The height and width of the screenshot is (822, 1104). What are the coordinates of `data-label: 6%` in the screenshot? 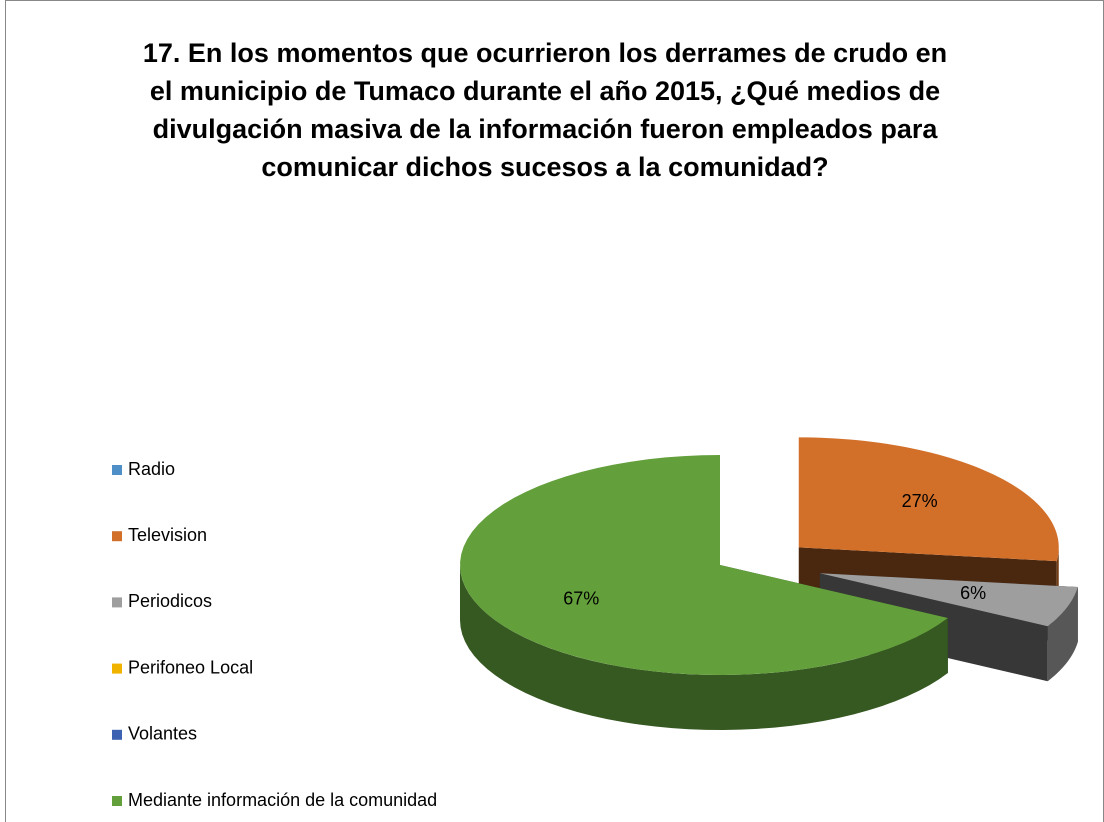 It's located at (973, 593).